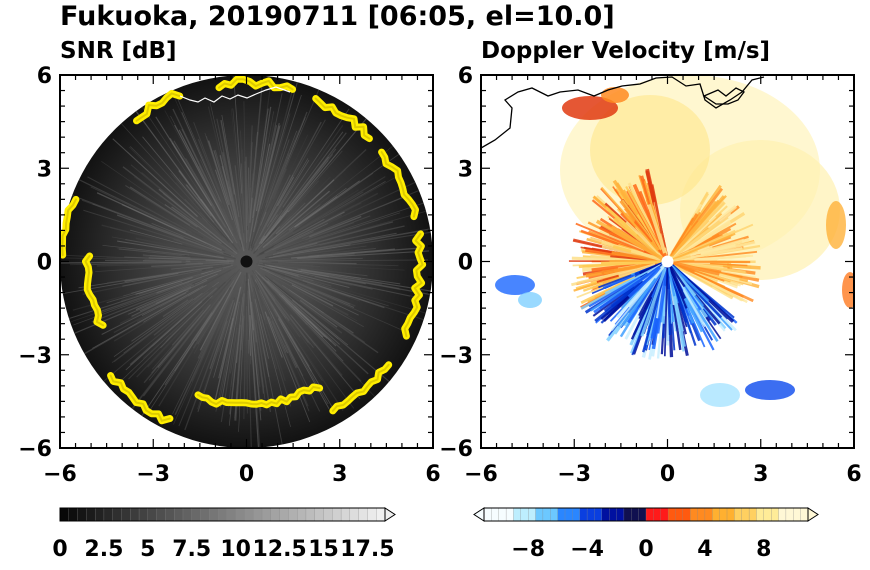 The image size is (870, 570). Describe the element at coordinates (35, 449) in the screenshot. I see `snr-ytick-label: −6` at that location.